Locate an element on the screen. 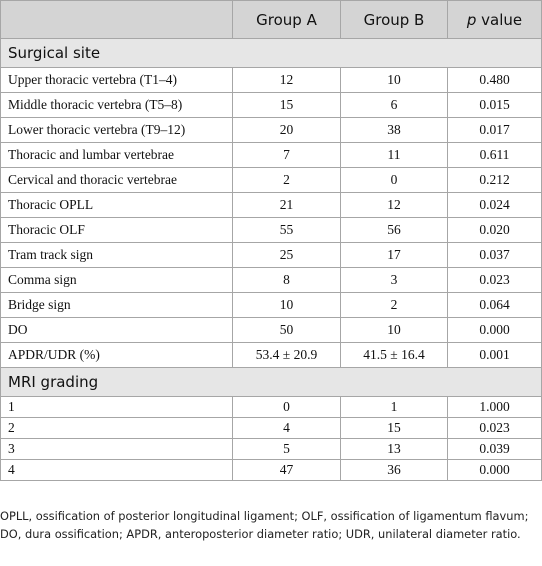 This screenshot has height=566, width=542. cell-value: 47 is located at coordinates (286, 470).